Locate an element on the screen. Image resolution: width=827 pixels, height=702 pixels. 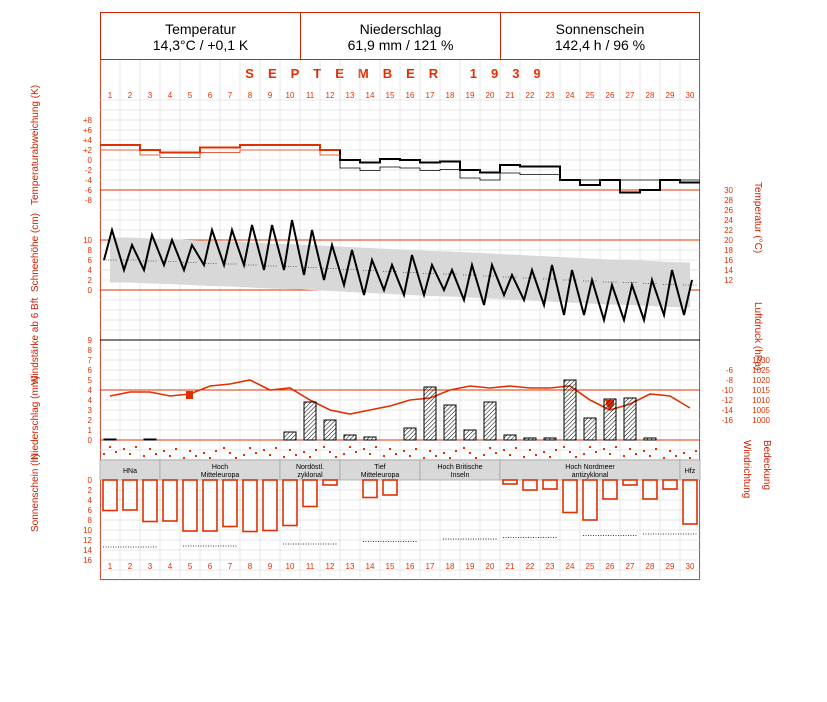
precip-tick: 1 is located at coordinates (90, 430).